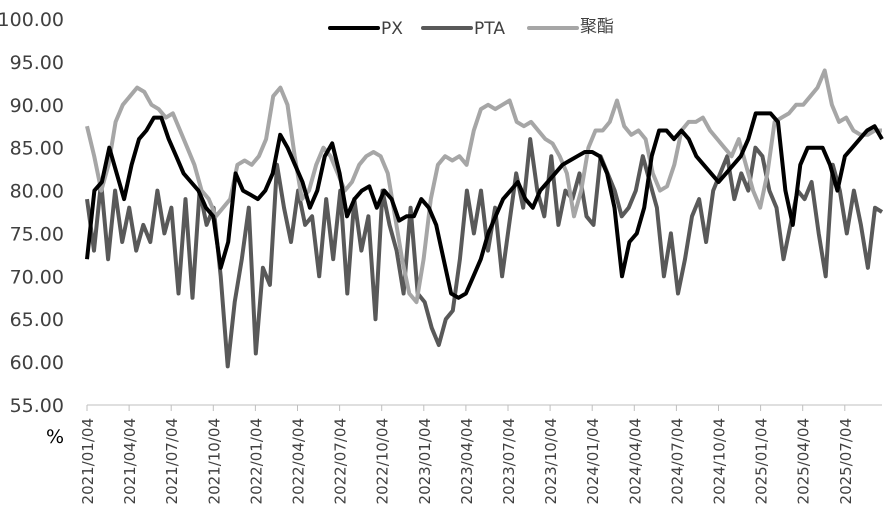 Image resolution: width=890 pixels, height=530 pixels. Describe the element at coordinates (593, 461) in the screenshot. I see `x-tick-label: 2024/01/04` at that location.